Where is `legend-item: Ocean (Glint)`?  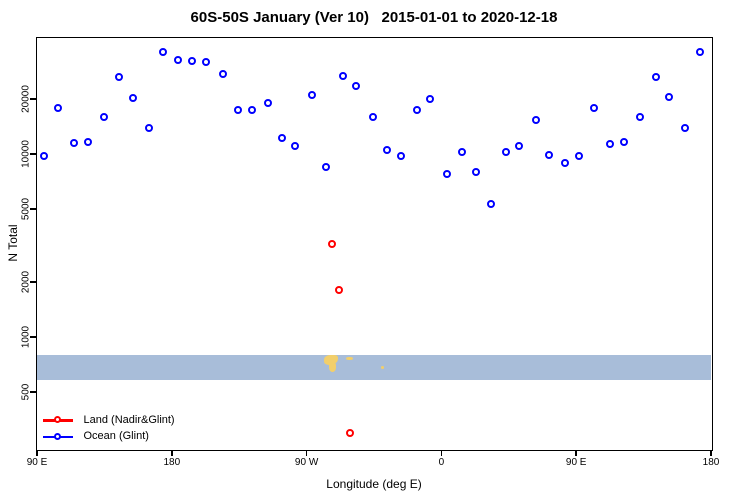 legend-item: Ocean (Glint) is located at coordinates (122, 437).